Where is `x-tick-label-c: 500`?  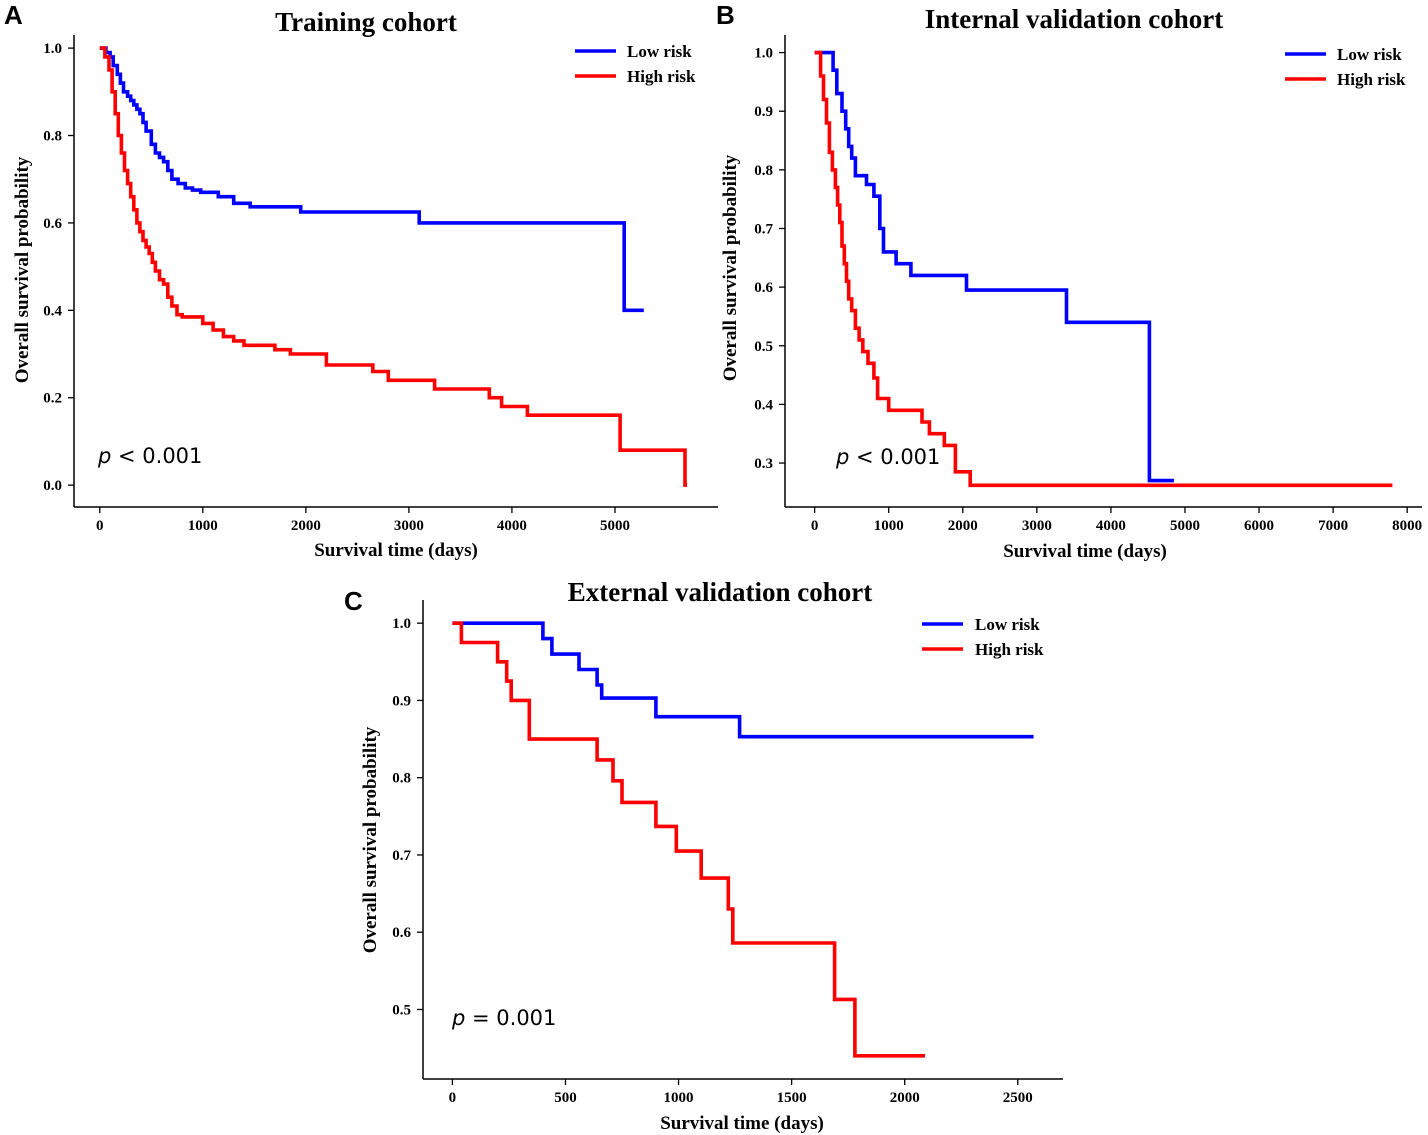
x-tick-label-c: 500 is located at coordinates (565, 1098).